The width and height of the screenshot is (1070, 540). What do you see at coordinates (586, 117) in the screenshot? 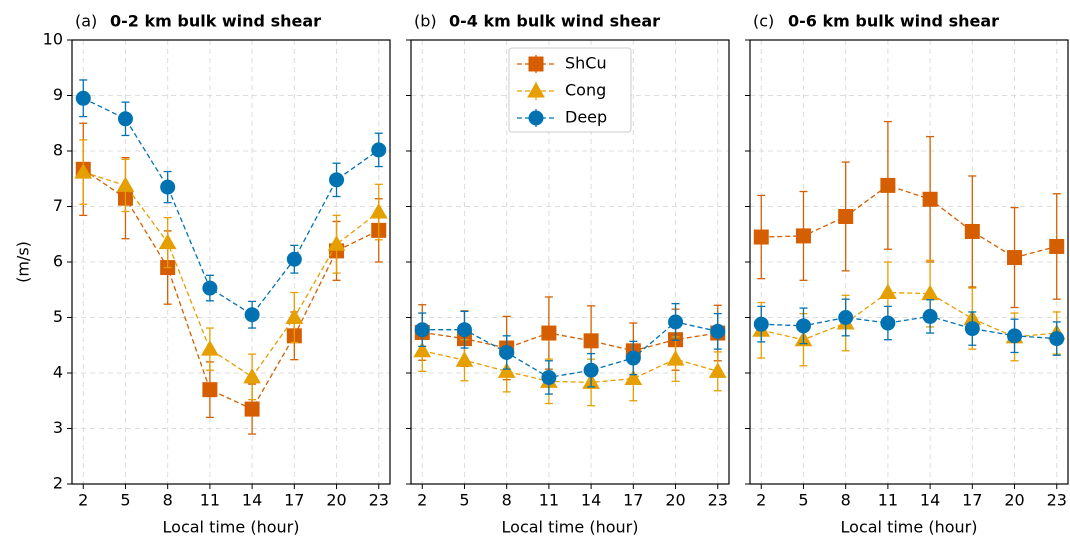
I see `legend-label: Deep` at bounding box center [586, 117].